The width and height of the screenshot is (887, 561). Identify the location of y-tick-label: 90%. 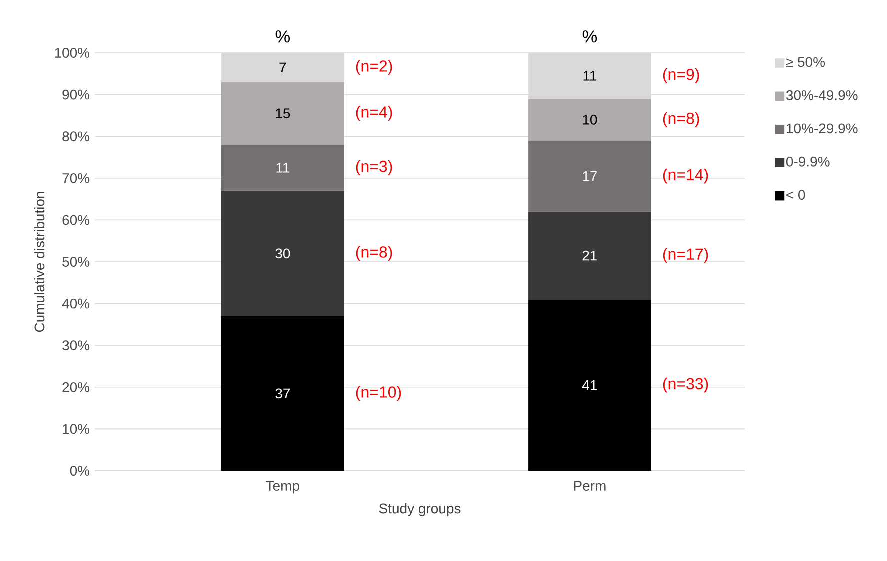
(76, 95).